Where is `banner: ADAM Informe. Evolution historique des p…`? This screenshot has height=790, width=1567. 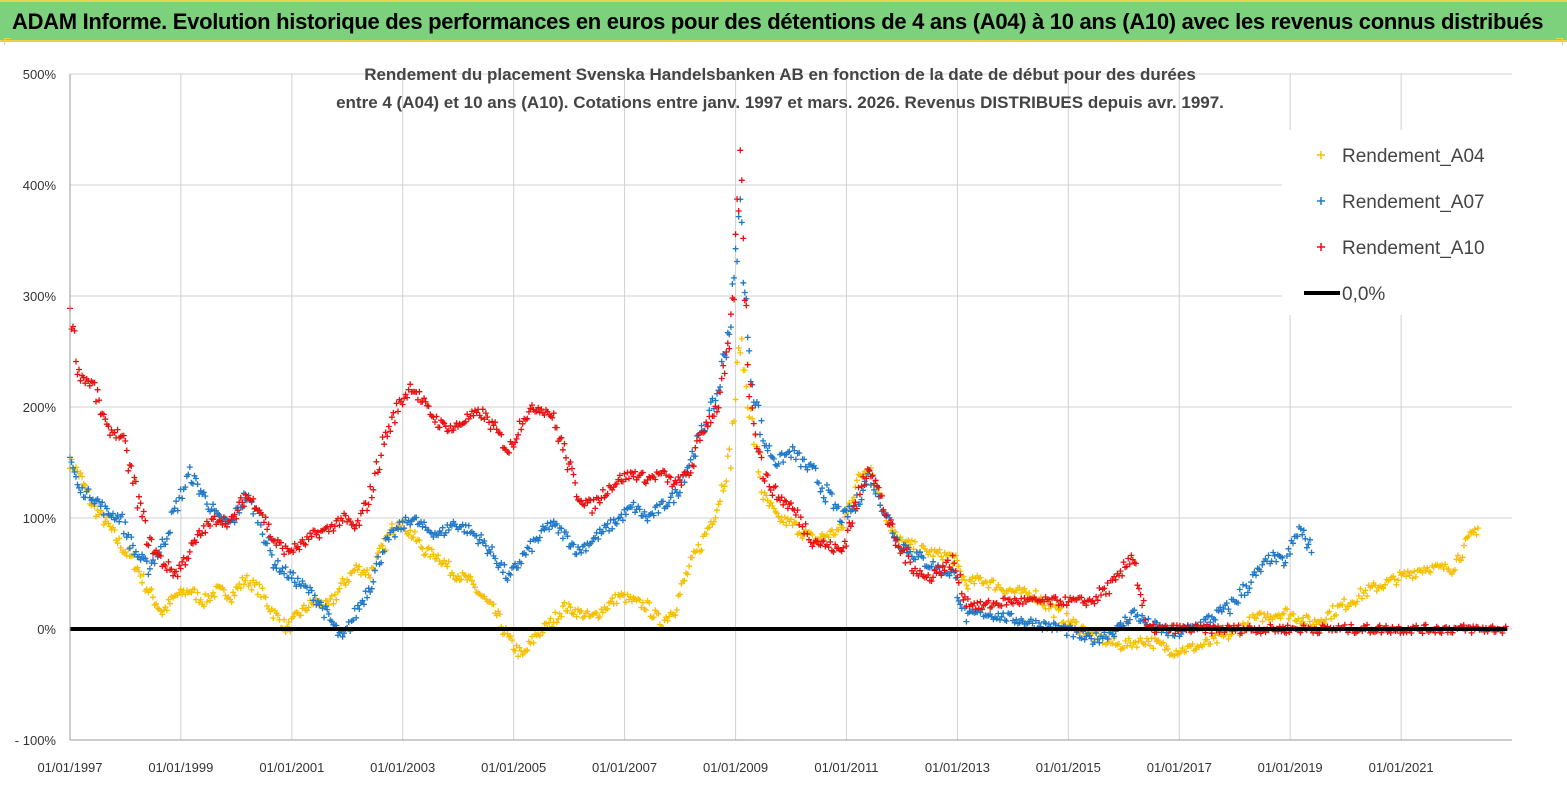
banner: ADAM Informe. Evolution historique des p… is located at coordinates (783, 21).